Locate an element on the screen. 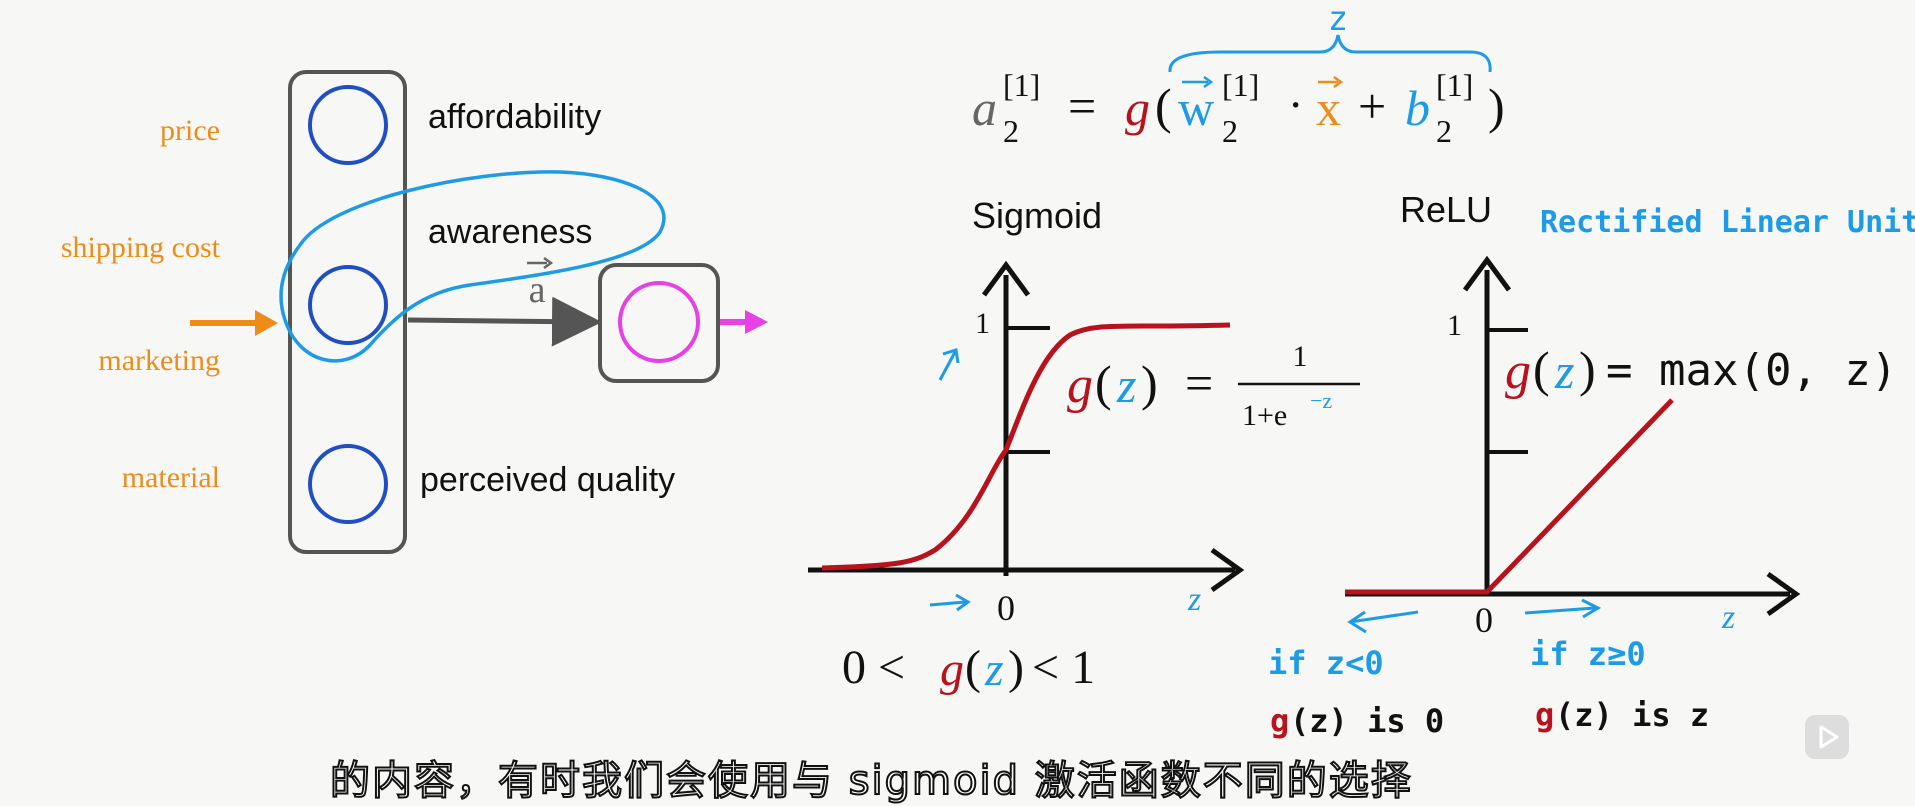 This screenshot has height=806, width=1915. relu-neg-result-g: g is located at coordinates (1279, 721).